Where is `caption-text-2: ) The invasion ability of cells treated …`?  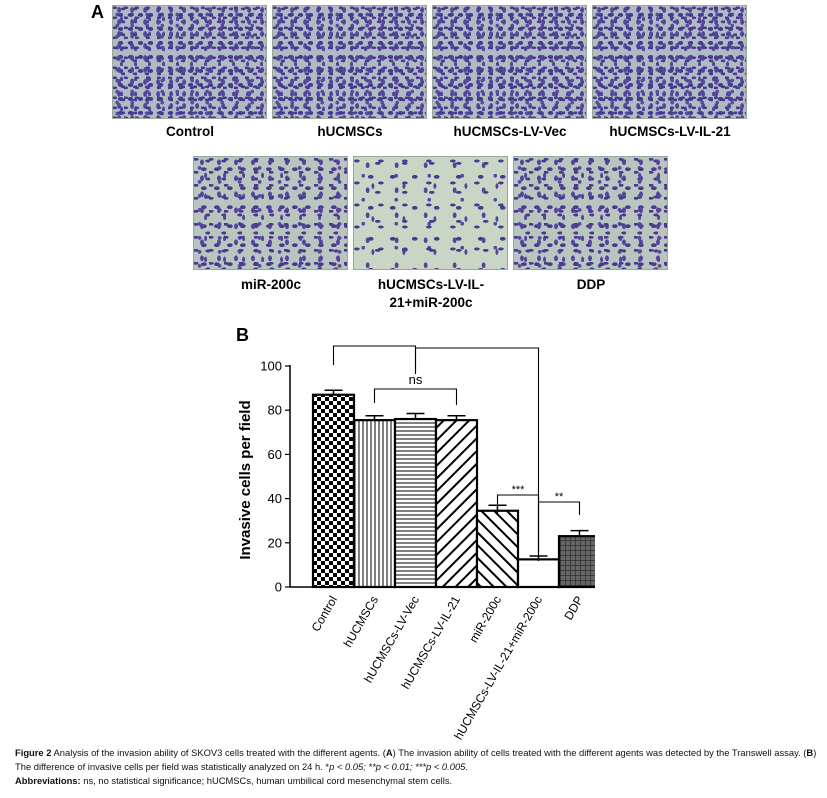
caption-text-2: ) The invasion ability of cells treated … is located at coordinates (599, 752).